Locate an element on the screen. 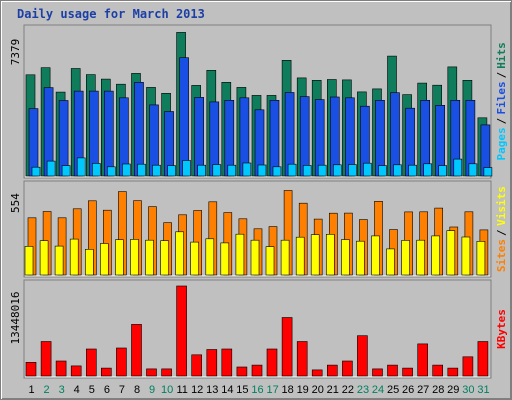  day-label: 22 is located at coordinates (348, 390).